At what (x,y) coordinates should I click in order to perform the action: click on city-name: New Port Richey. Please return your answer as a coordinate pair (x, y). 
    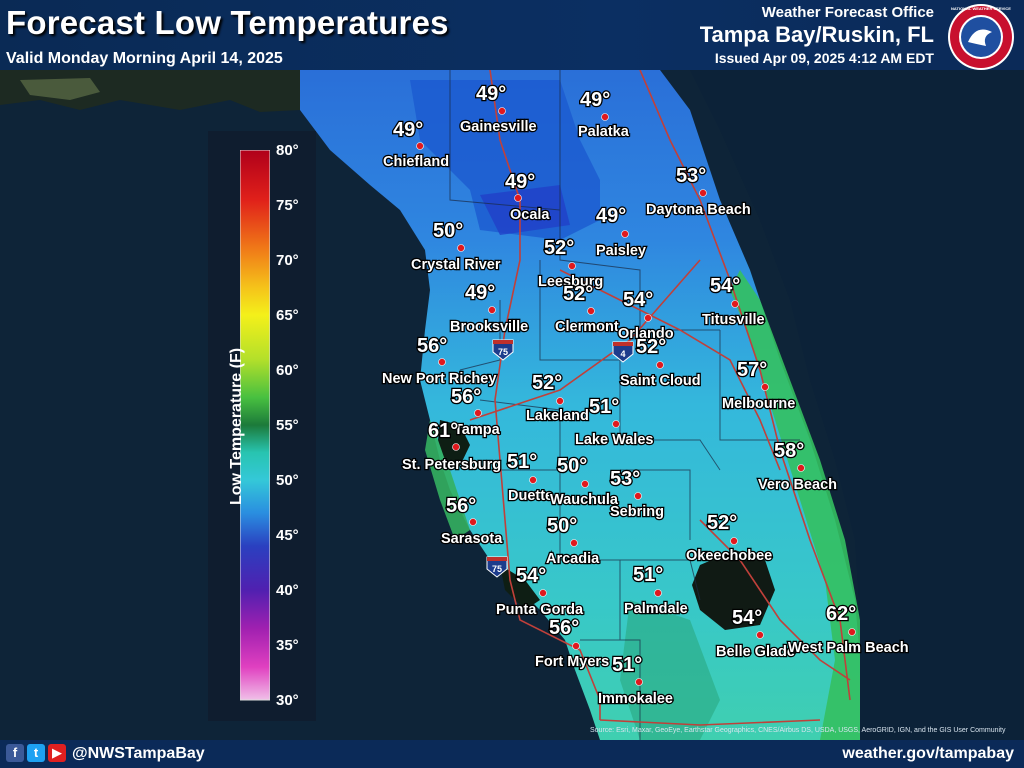
    Looking at the image, I should click on (439, 379).